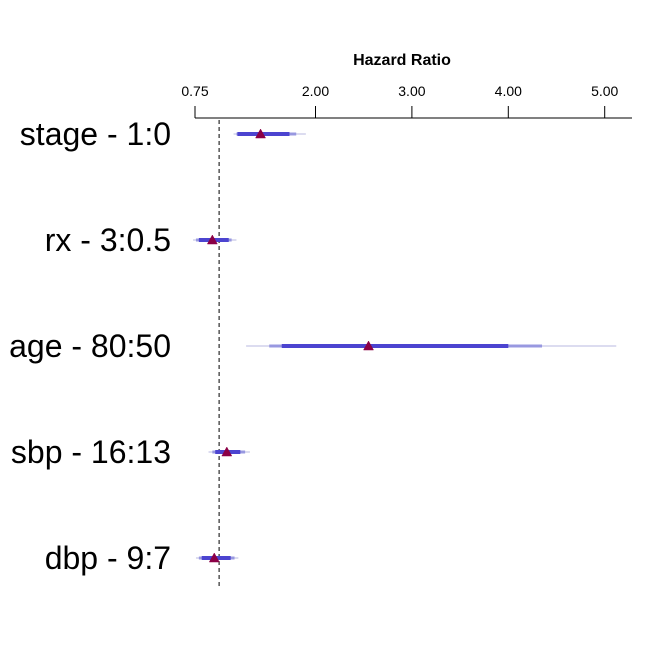 The image size is (672, 672). I want to click on x-axis-title: Hazard Ratio, so click(402, 60).